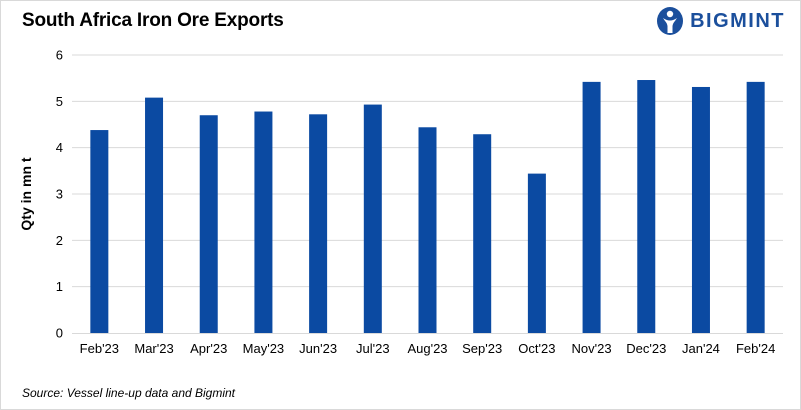 The width and height of the screenshot is (801, 410). Describe the element at coordinates (318, 348) in the screenshot. I see `x-tick-label: Jun'23` at that location.